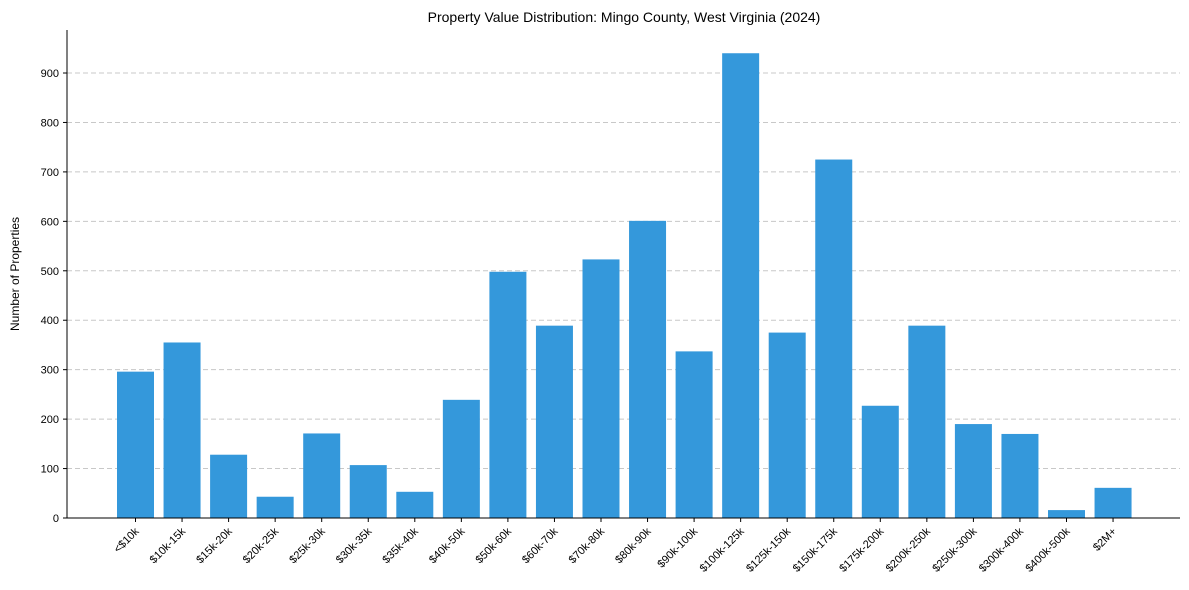 This screenshot has width=1189, height=590. What do you see at coordinates (1047, 549) in the screenshot?
I see `x-tick-label: $400k-500k` at bounding box center [1047, 549].